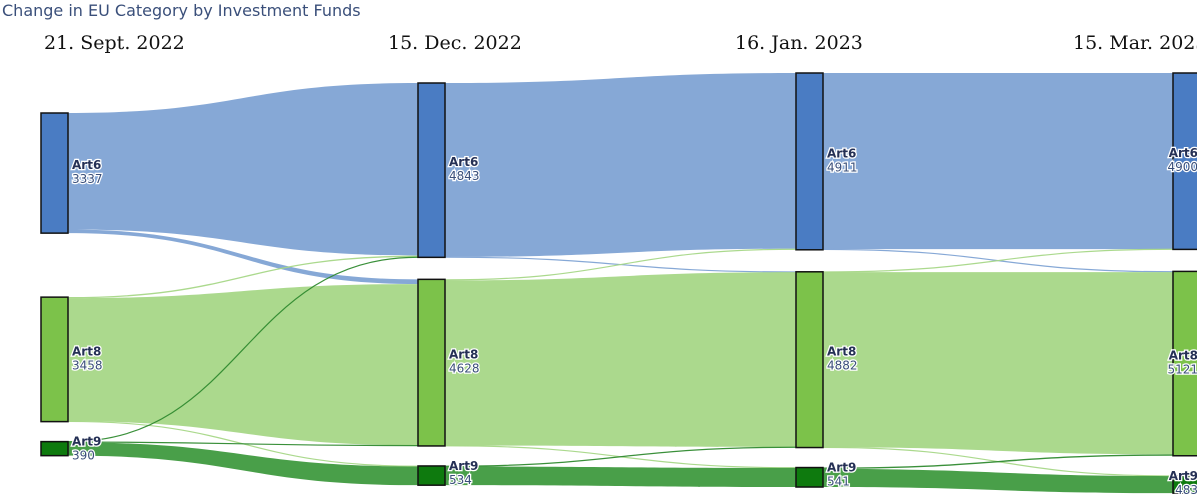 This screenshot has height=494, width=1197. Describe the element at coordinates (86, 165) in the screenshot. I see `node-label-name-s6: Art6` at that location.